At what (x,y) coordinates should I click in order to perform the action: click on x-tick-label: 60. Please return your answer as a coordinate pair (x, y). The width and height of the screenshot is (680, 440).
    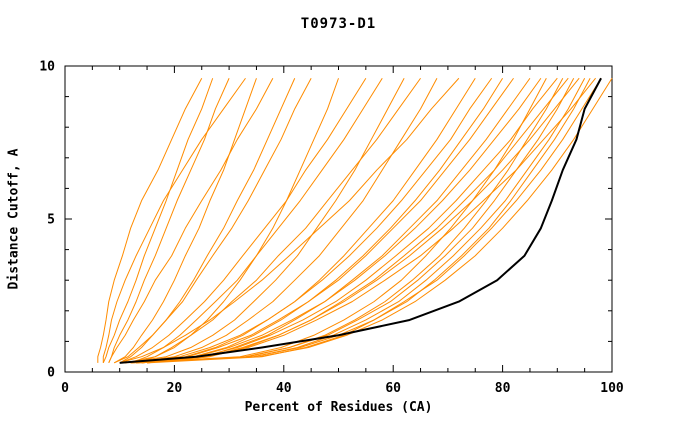
    Looking at the image, I should click on (393, 388).